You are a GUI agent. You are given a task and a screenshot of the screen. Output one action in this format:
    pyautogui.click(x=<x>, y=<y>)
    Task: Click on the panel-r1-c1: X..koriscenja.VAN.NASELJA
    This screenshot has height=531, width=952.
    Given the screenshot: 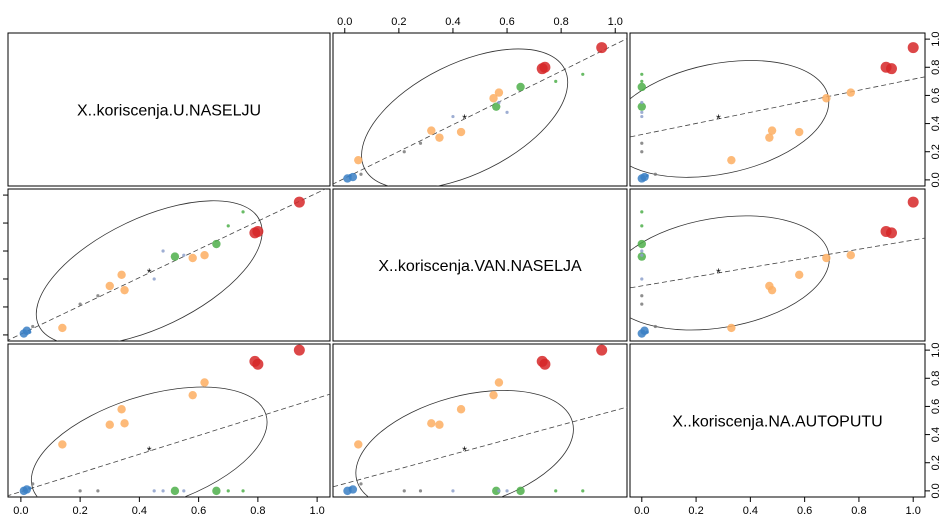 What is the action you would take?
    pyautogui.click(x=480, y=265)
    